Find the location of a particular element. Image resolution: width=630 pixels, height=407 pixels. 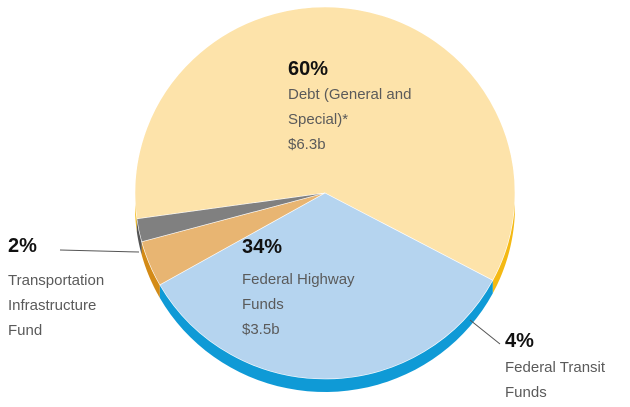

category-label: Transportation Infrastructure Fund is located at coordinates (56, 305).